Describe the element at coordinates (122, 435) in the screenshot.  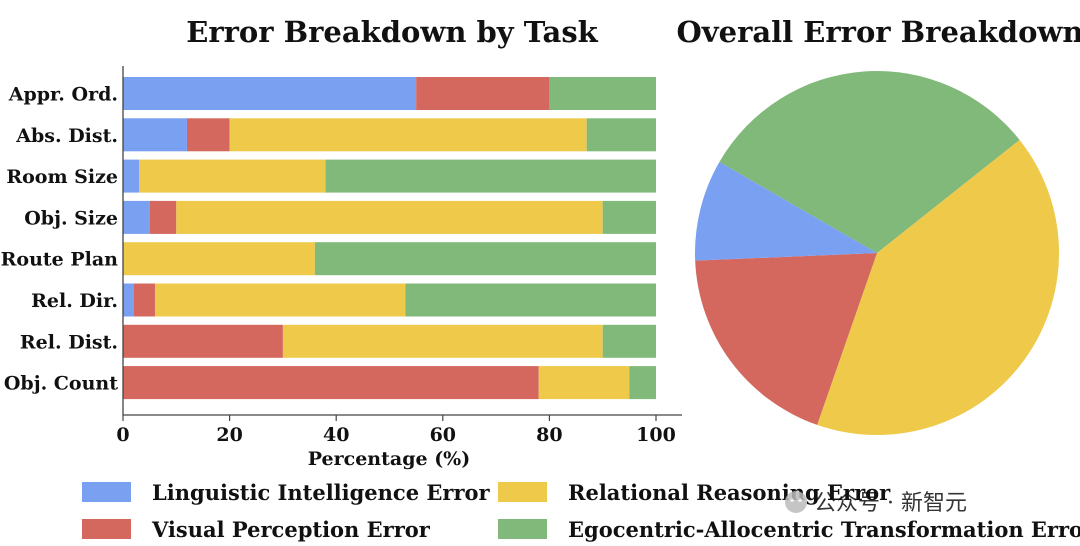
I see `x-tick-label: 0` at that location.